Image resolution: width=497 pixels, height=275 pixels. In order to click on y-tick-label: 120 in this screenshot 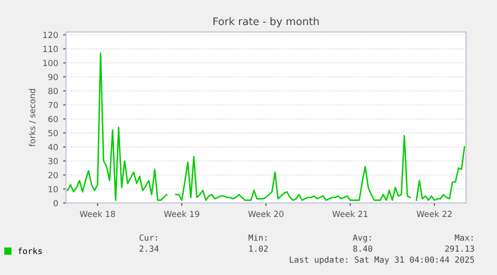, I will do `click(50, 35)`.